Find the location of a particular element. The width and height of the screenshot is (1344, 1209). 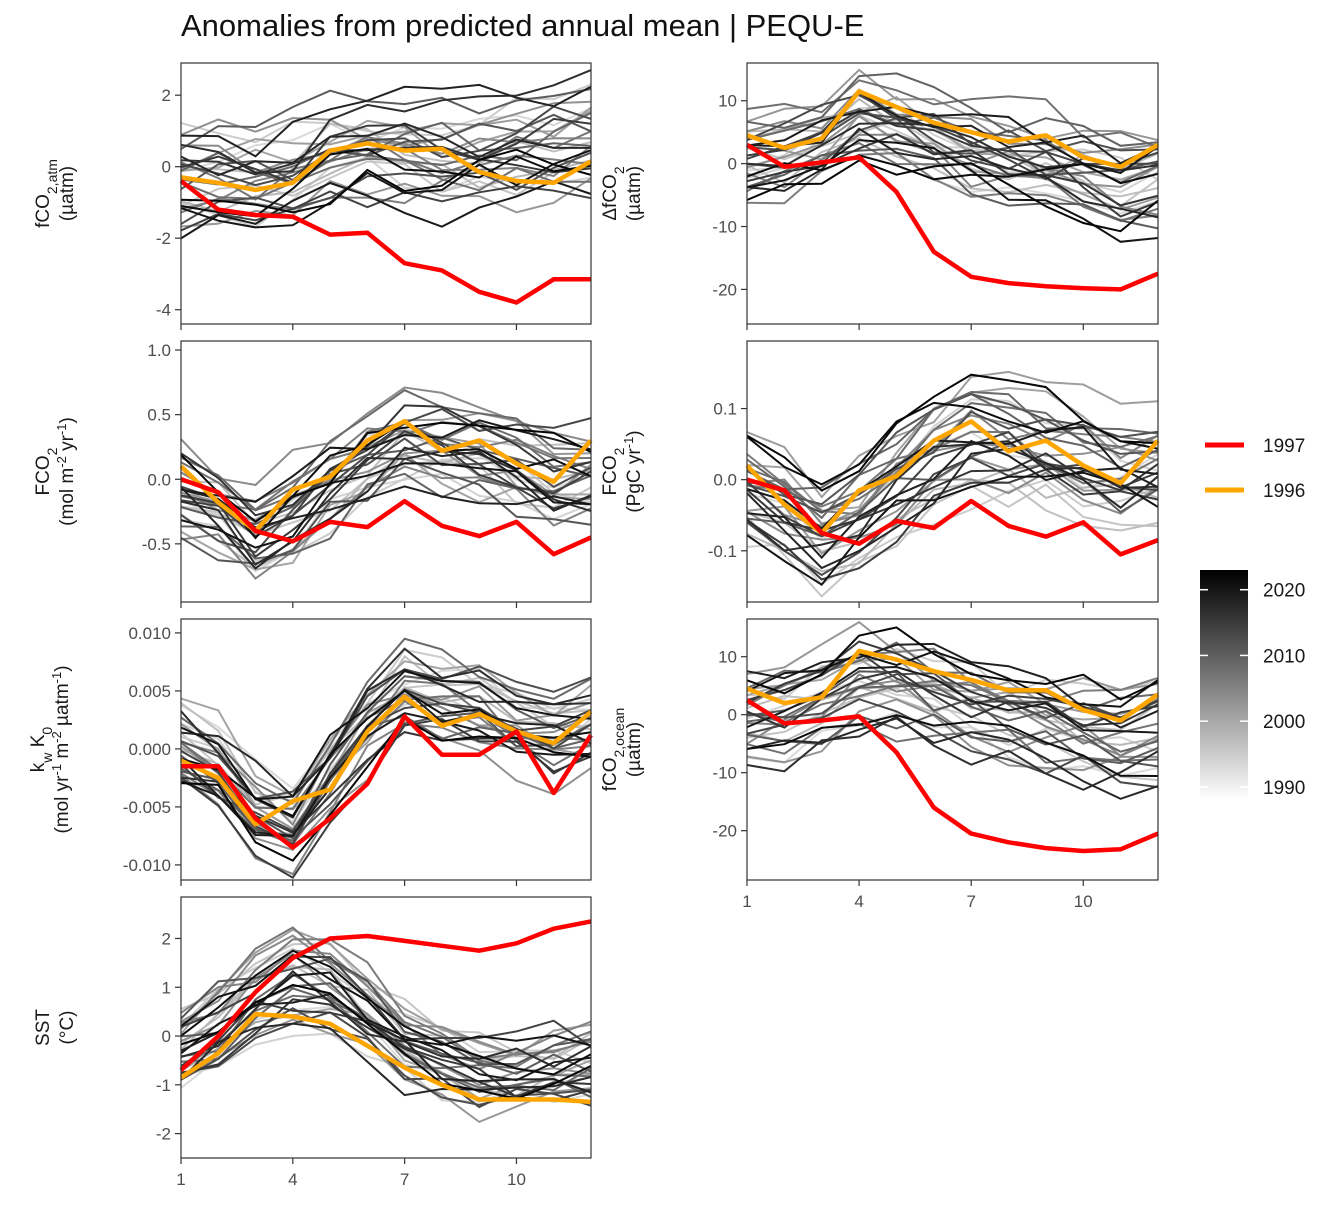

x-tick-label: 10 is located at coordinates (1083, 901).